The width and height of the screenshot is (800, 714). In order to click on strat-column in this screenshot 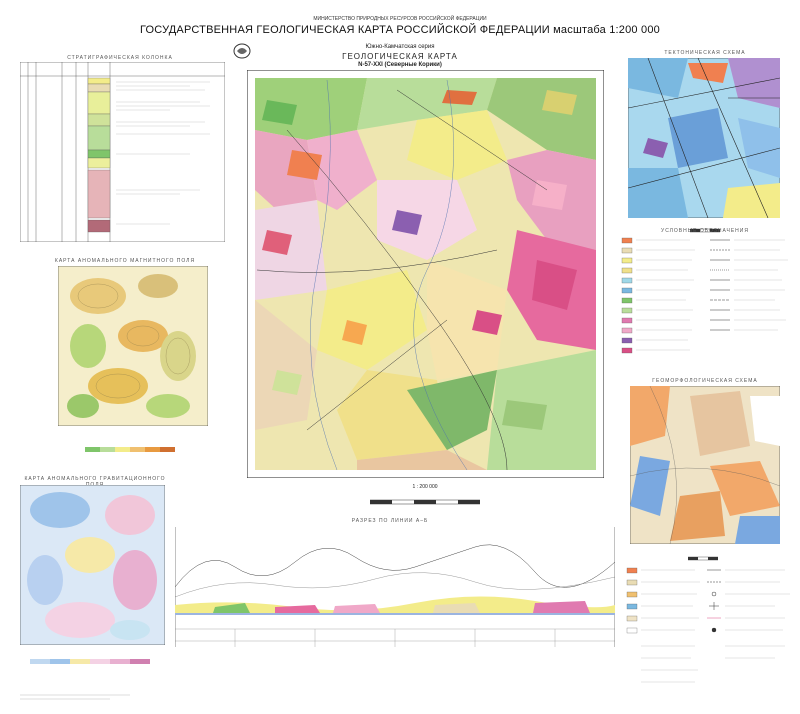, I will do `click(122, 152)`.